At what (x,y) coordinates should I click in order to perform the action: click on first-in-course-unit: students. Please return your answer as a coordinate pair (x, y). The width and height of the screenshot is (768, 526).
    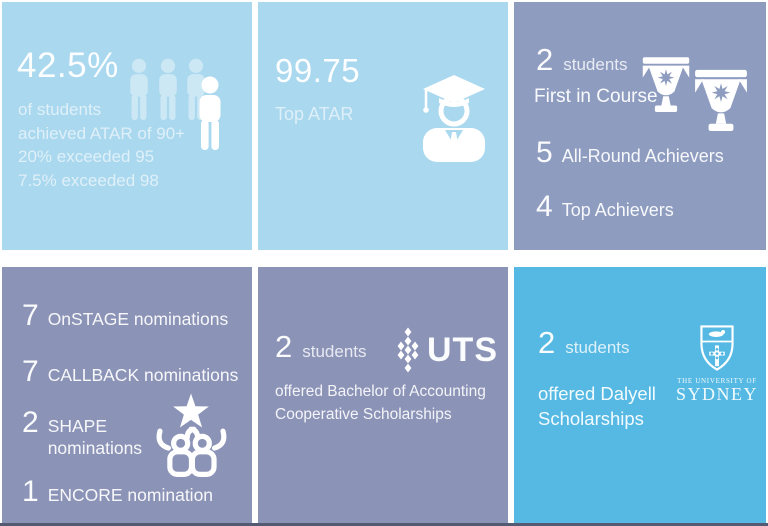
    Looking at the image, I should click on (595, 64).